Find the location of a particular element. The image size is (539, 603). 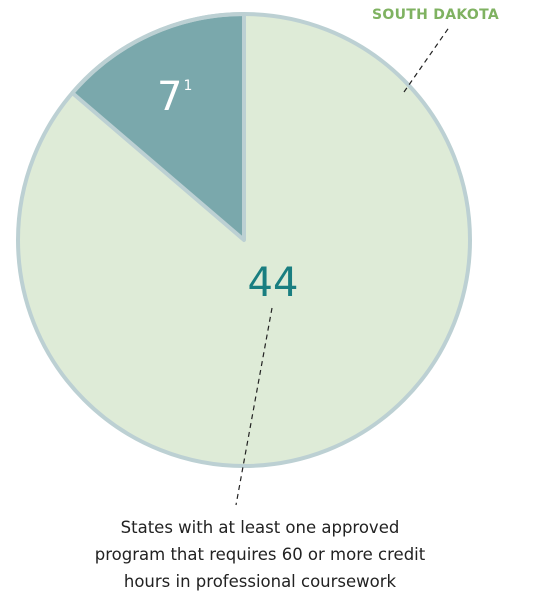

caption-leader-line is located at coordinates (254, 406).